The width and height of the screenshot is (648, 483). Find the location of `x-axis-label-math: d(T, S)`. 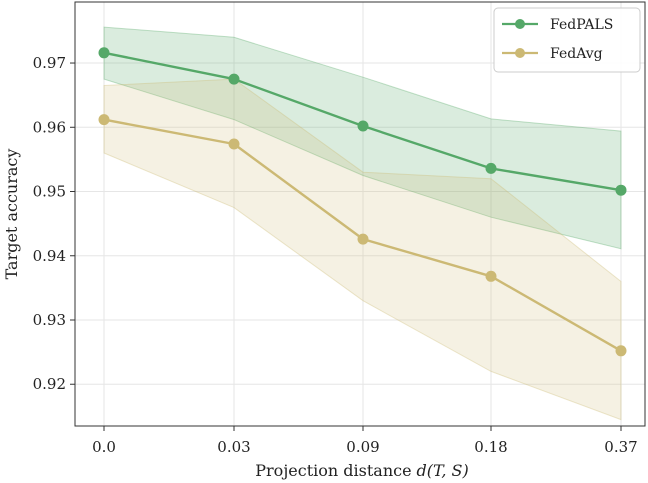

x-axis-label-math: d(T, S) is located at coordinates (443, 470).